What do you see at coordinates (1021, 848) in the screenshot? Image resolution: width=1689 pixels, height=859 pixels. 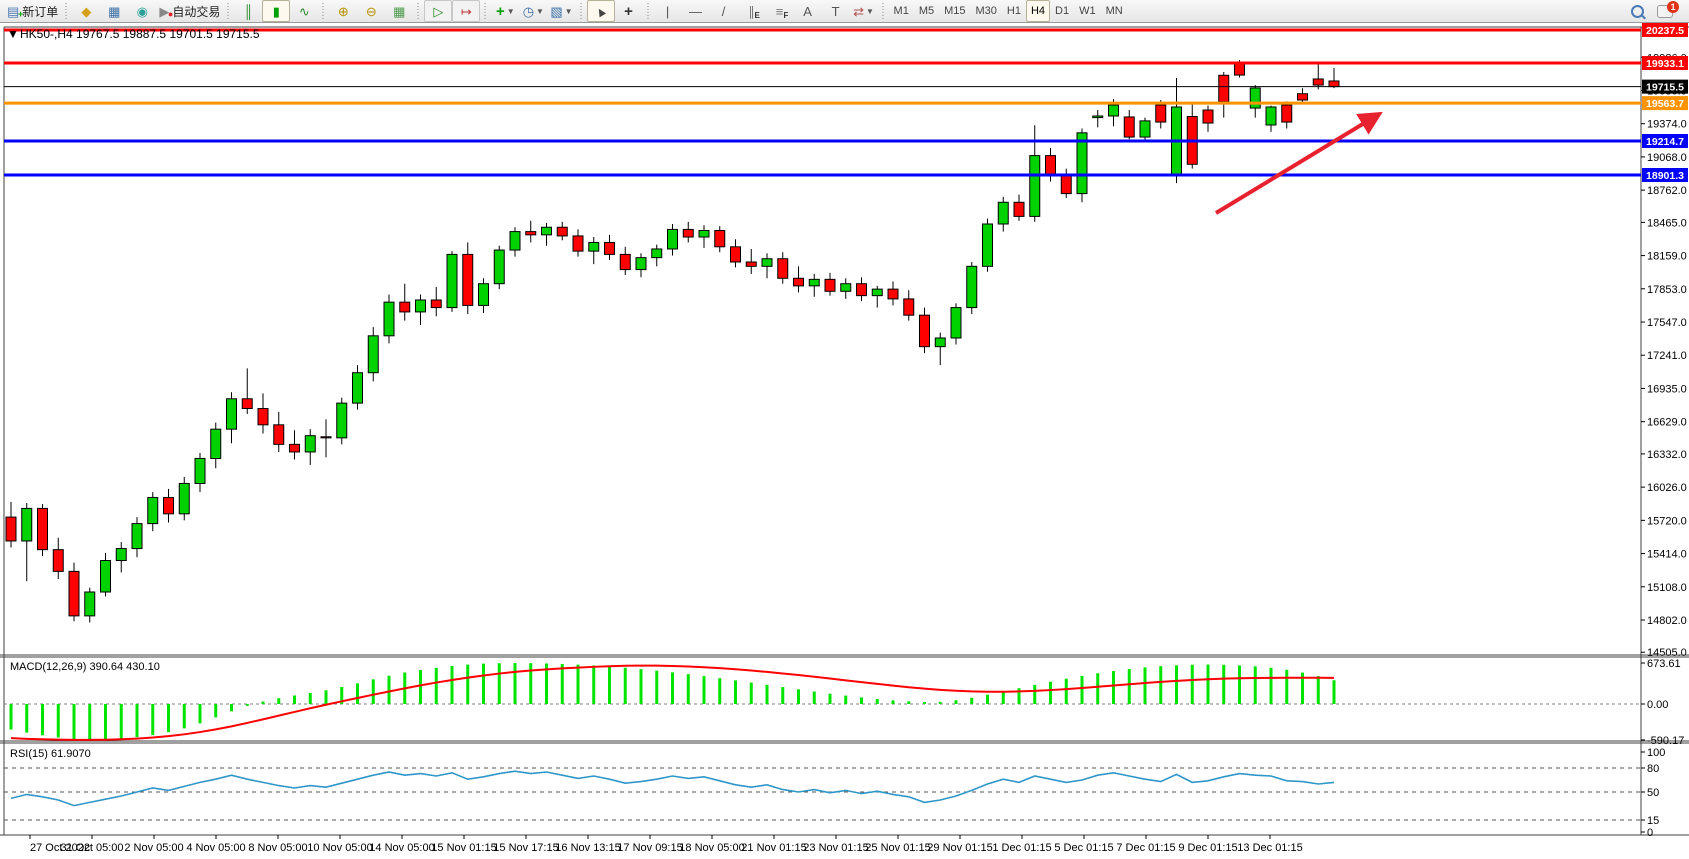 I see `time-axis-label: 1 Dec 01:15` at bounding box center [1021, 848].